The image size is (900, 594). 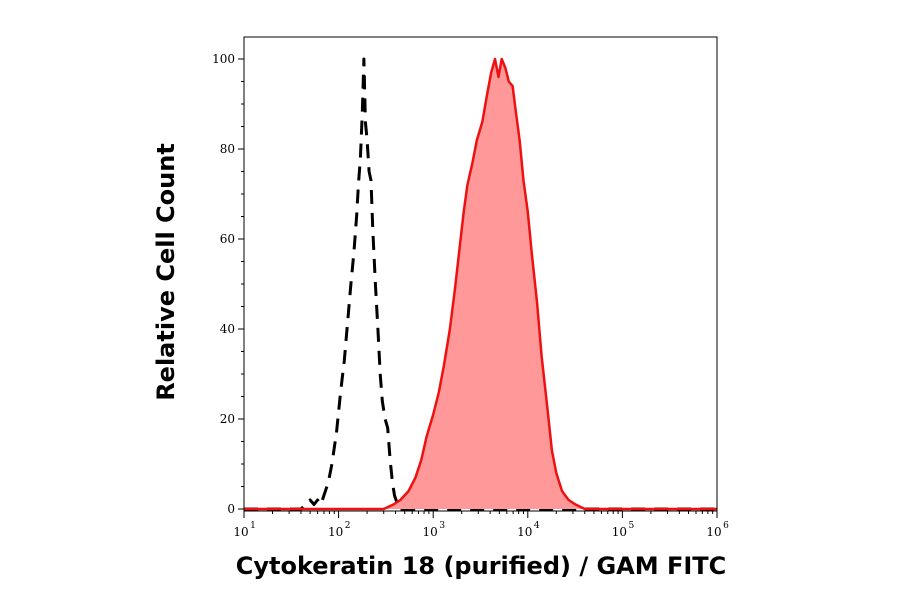 What do you see at coordinates (481, 525) in the screenshot?
I see `x-axis: 10 1 10 2 10 3 10 4 10 5 10 6` at bounding box center [481, 525].